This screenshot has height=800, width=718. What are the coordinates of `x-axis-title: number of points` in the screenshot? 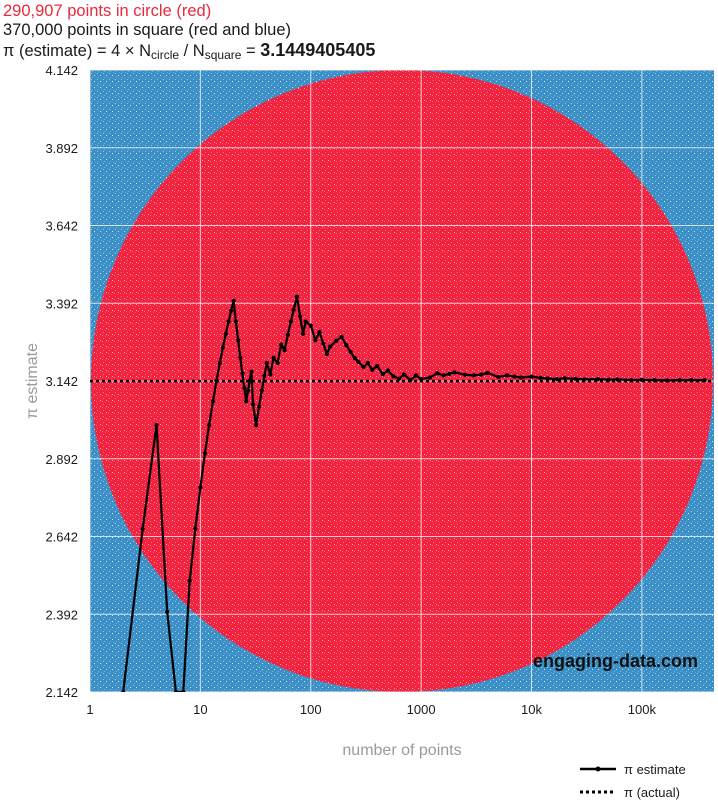 It's located at (401, 750).